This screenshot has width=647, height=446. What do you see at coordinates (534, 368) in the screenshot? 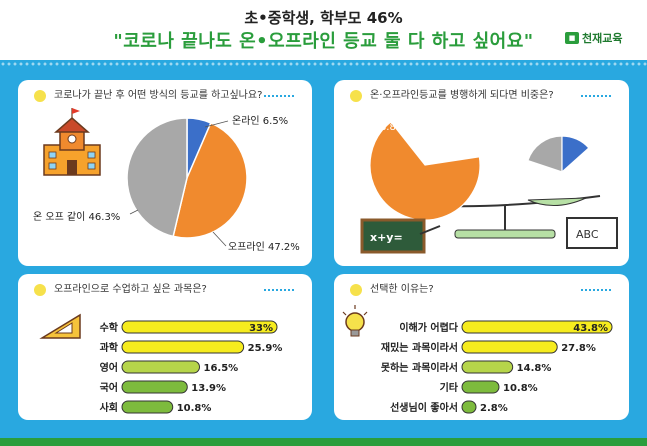
I see `reason-value-label: 14.8%` at bounding box center [534, 368].